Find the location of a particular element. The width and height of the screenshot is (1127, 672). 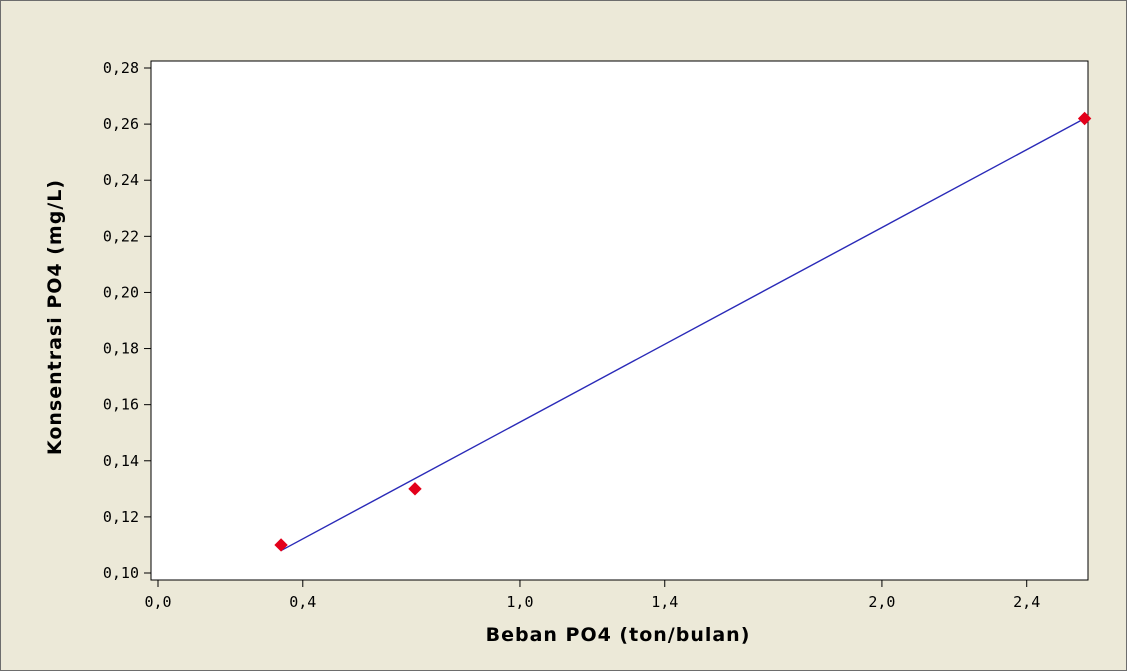

y-tick-label: 0,12 is located at coordinates (121, 517).